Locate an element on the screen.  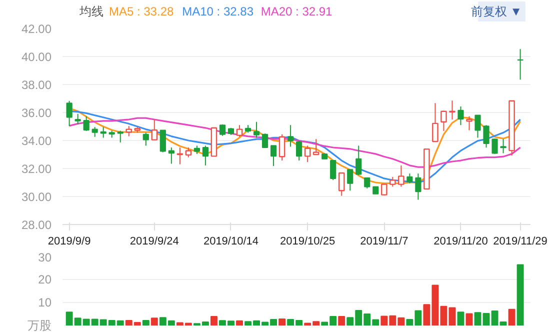
y-tick-label: 36.00 is located at coordinates (36, 113).